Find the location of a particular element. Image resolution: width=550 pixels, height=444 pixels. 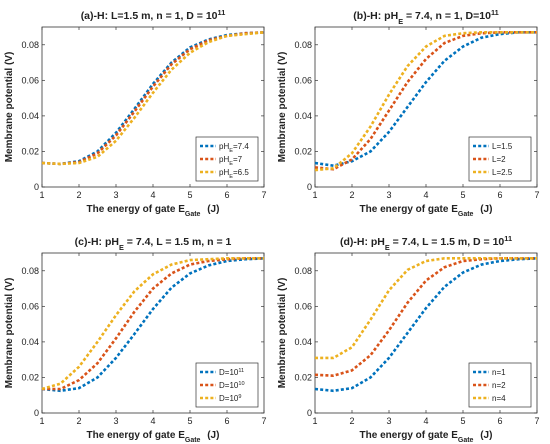

legend-label: n=1 is located at coordinates (499, 372).